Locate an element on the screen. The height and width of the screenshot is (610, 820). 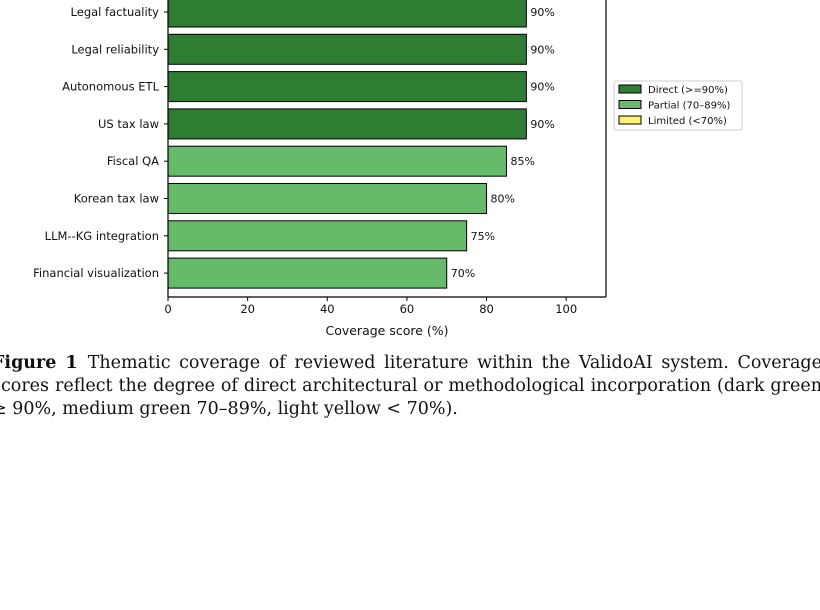
y-tick-label: LLM--KG integration is located at coordinates (102, 236).